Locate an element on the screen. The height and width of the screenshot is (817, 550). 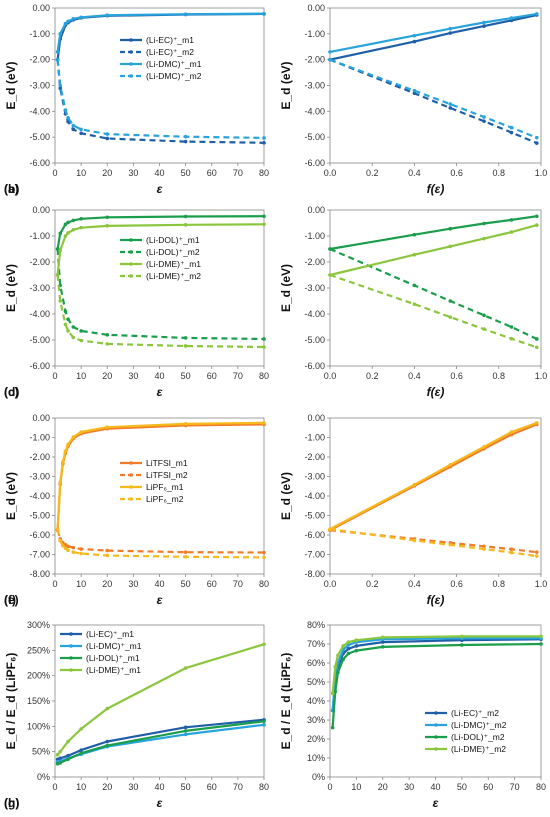
y-tick-label: -7.00 is located at coordinates (39, 555).